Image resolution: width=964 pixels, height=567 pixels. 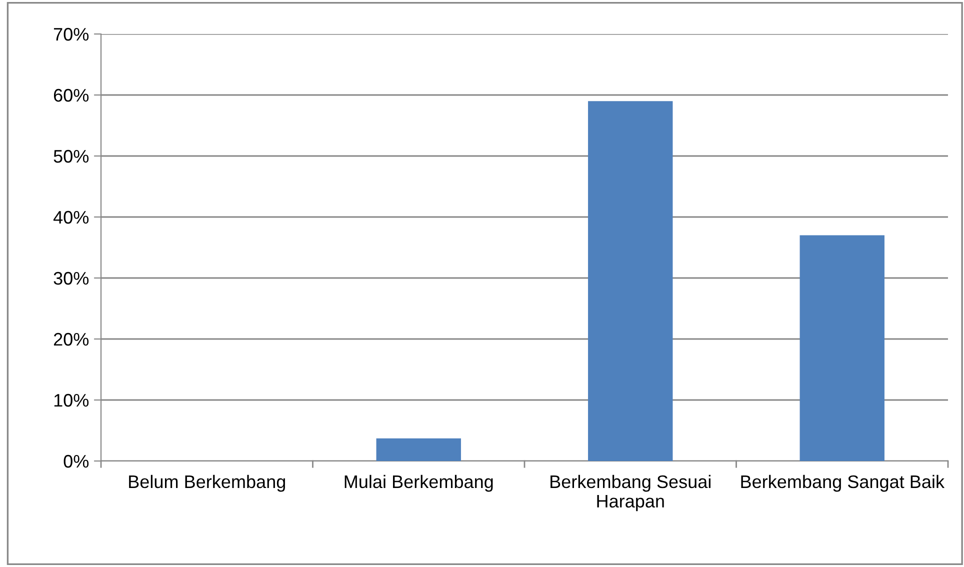 What do you see at coordinates (418, 483) in the screenshot?
I see `x-tick-label: Mulai Berkembang` at bounding box center [418, 483].